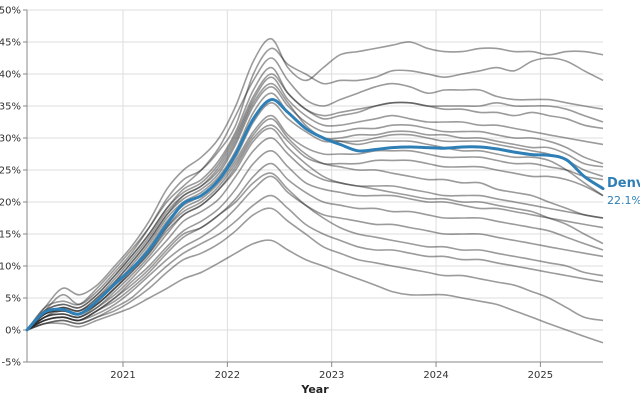  Describe the element at coordinates (435, 375) in the screenshot. I see `x-tick-label: 2024` at that location.